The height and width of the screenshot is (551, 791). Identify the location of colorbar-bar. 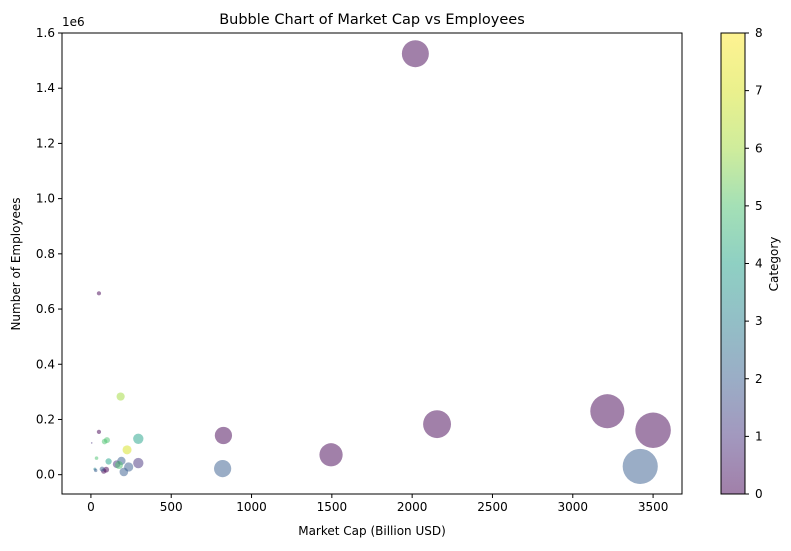
(733, 263).